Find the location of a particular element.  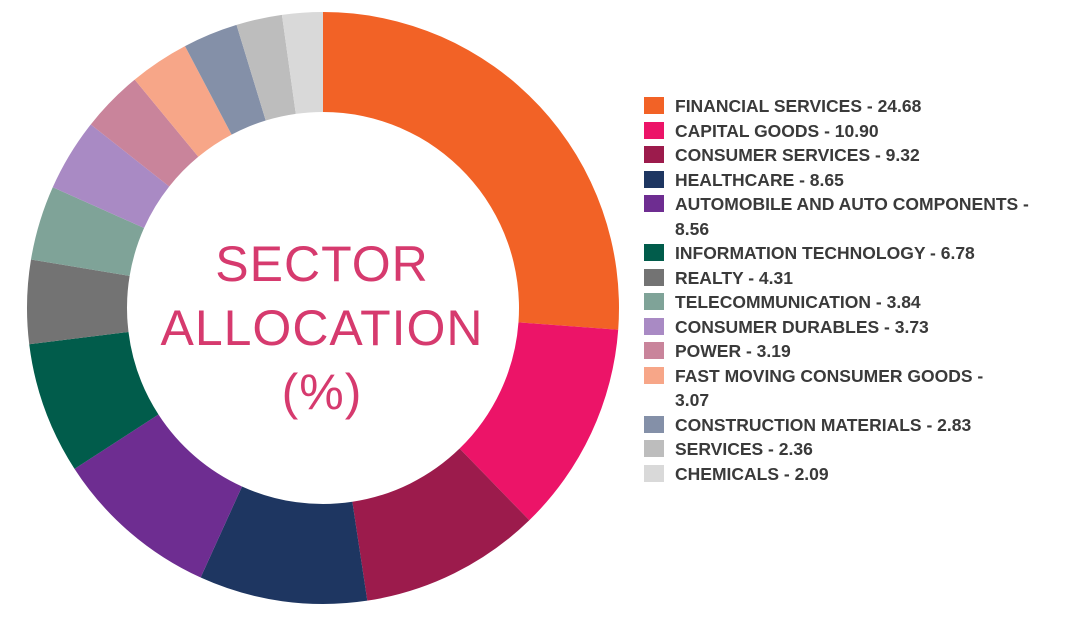

legend-label: CAPITAL GOODS - 10.90 is located at coordinates (777, 130).